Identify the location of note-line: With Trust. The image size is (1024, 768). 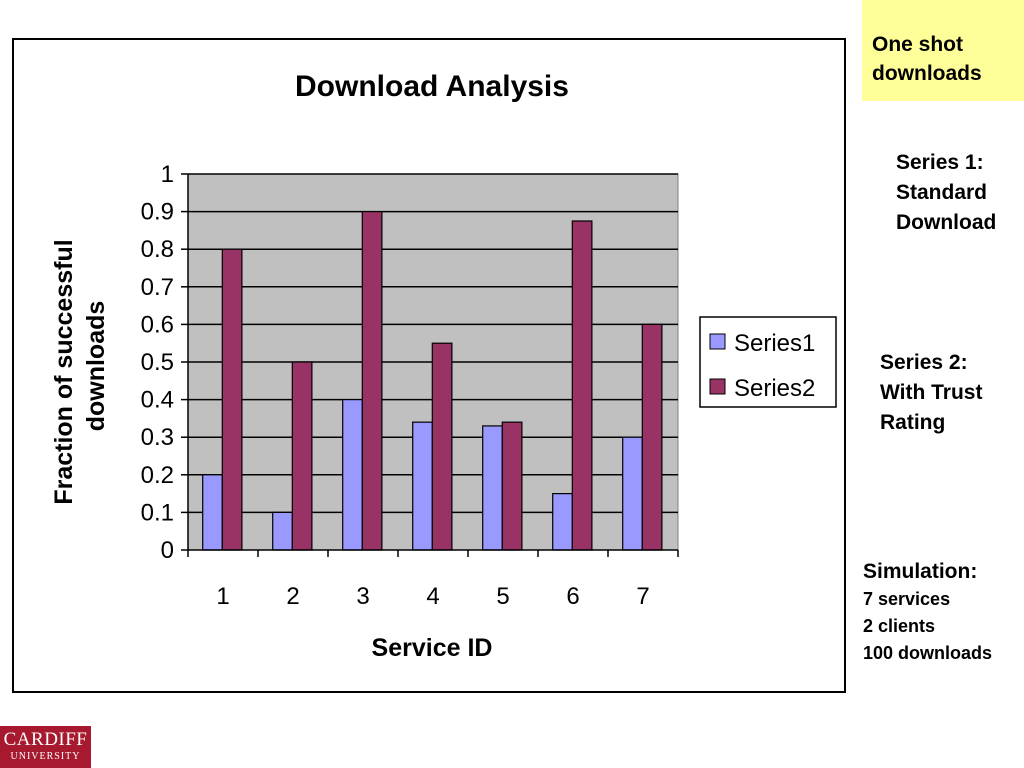
(931, 392).